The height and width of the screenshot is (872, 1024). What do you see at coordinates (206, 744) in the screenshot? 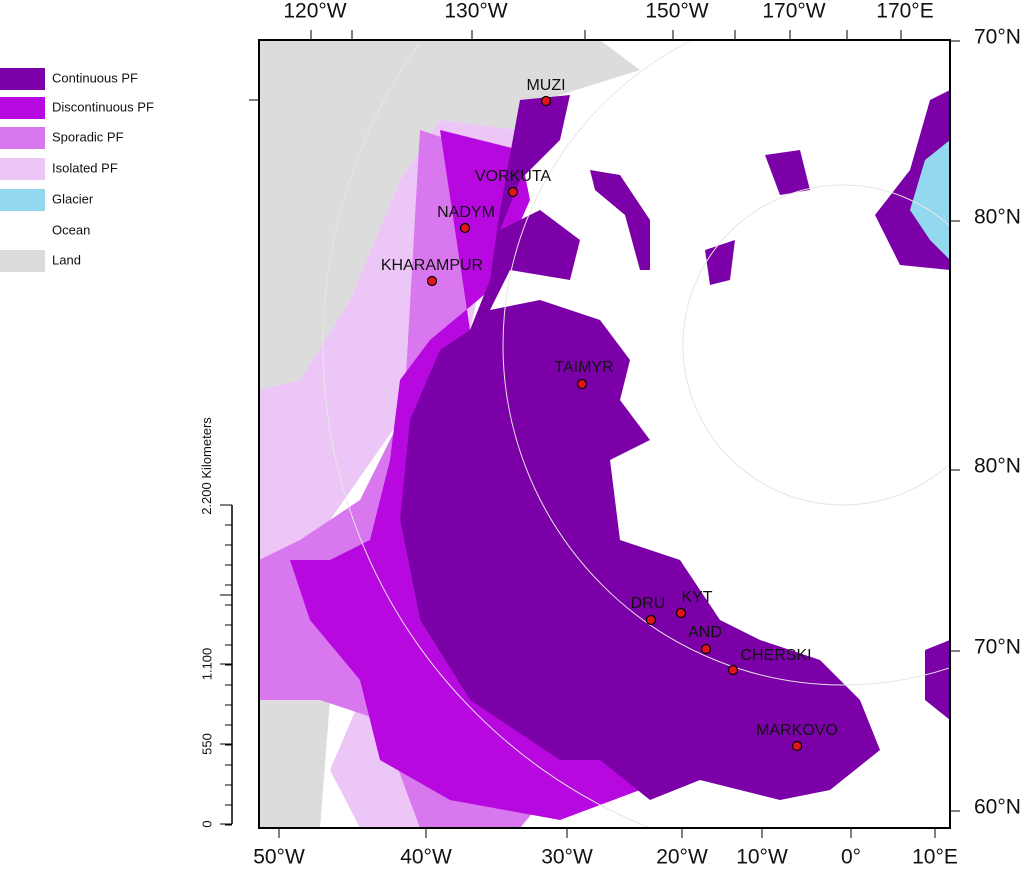
I see `scale-label: 550` at bounding box center [206, 744].